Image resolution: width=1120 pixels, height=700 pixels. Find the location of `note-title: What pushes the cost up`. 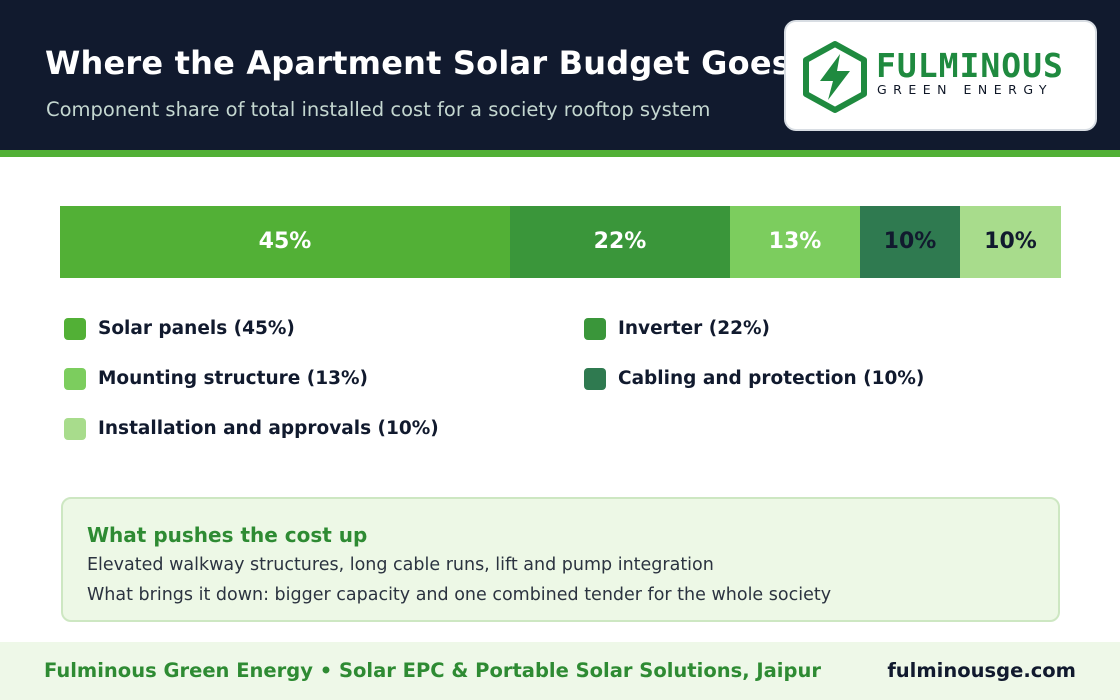

note-title: What pushes the cost up is located at coordinates (227, 535).